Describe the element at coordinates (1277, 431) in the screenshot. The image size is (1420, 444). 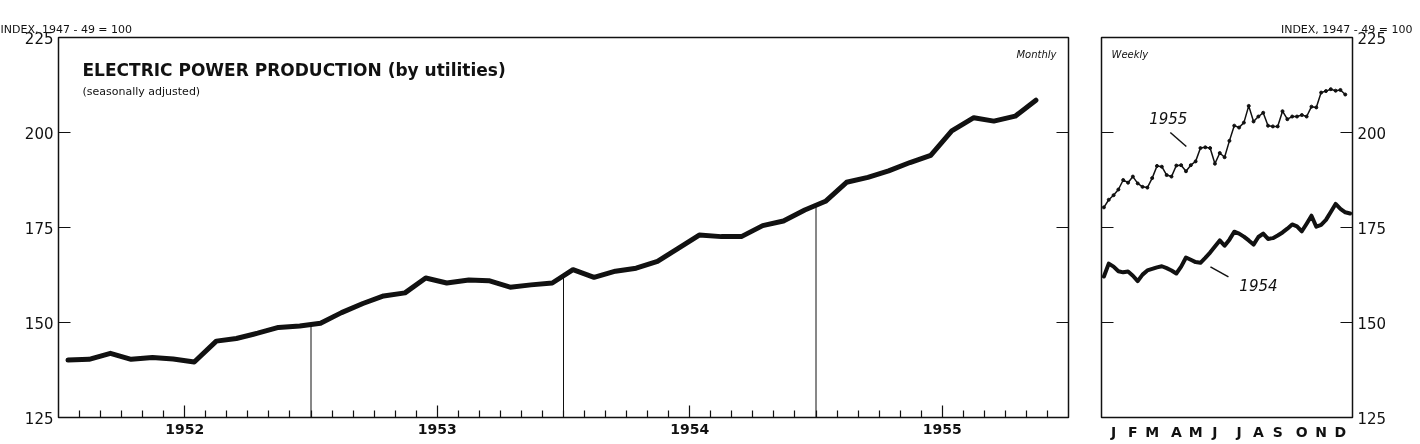
I see `x-tick-label: S` at that location.